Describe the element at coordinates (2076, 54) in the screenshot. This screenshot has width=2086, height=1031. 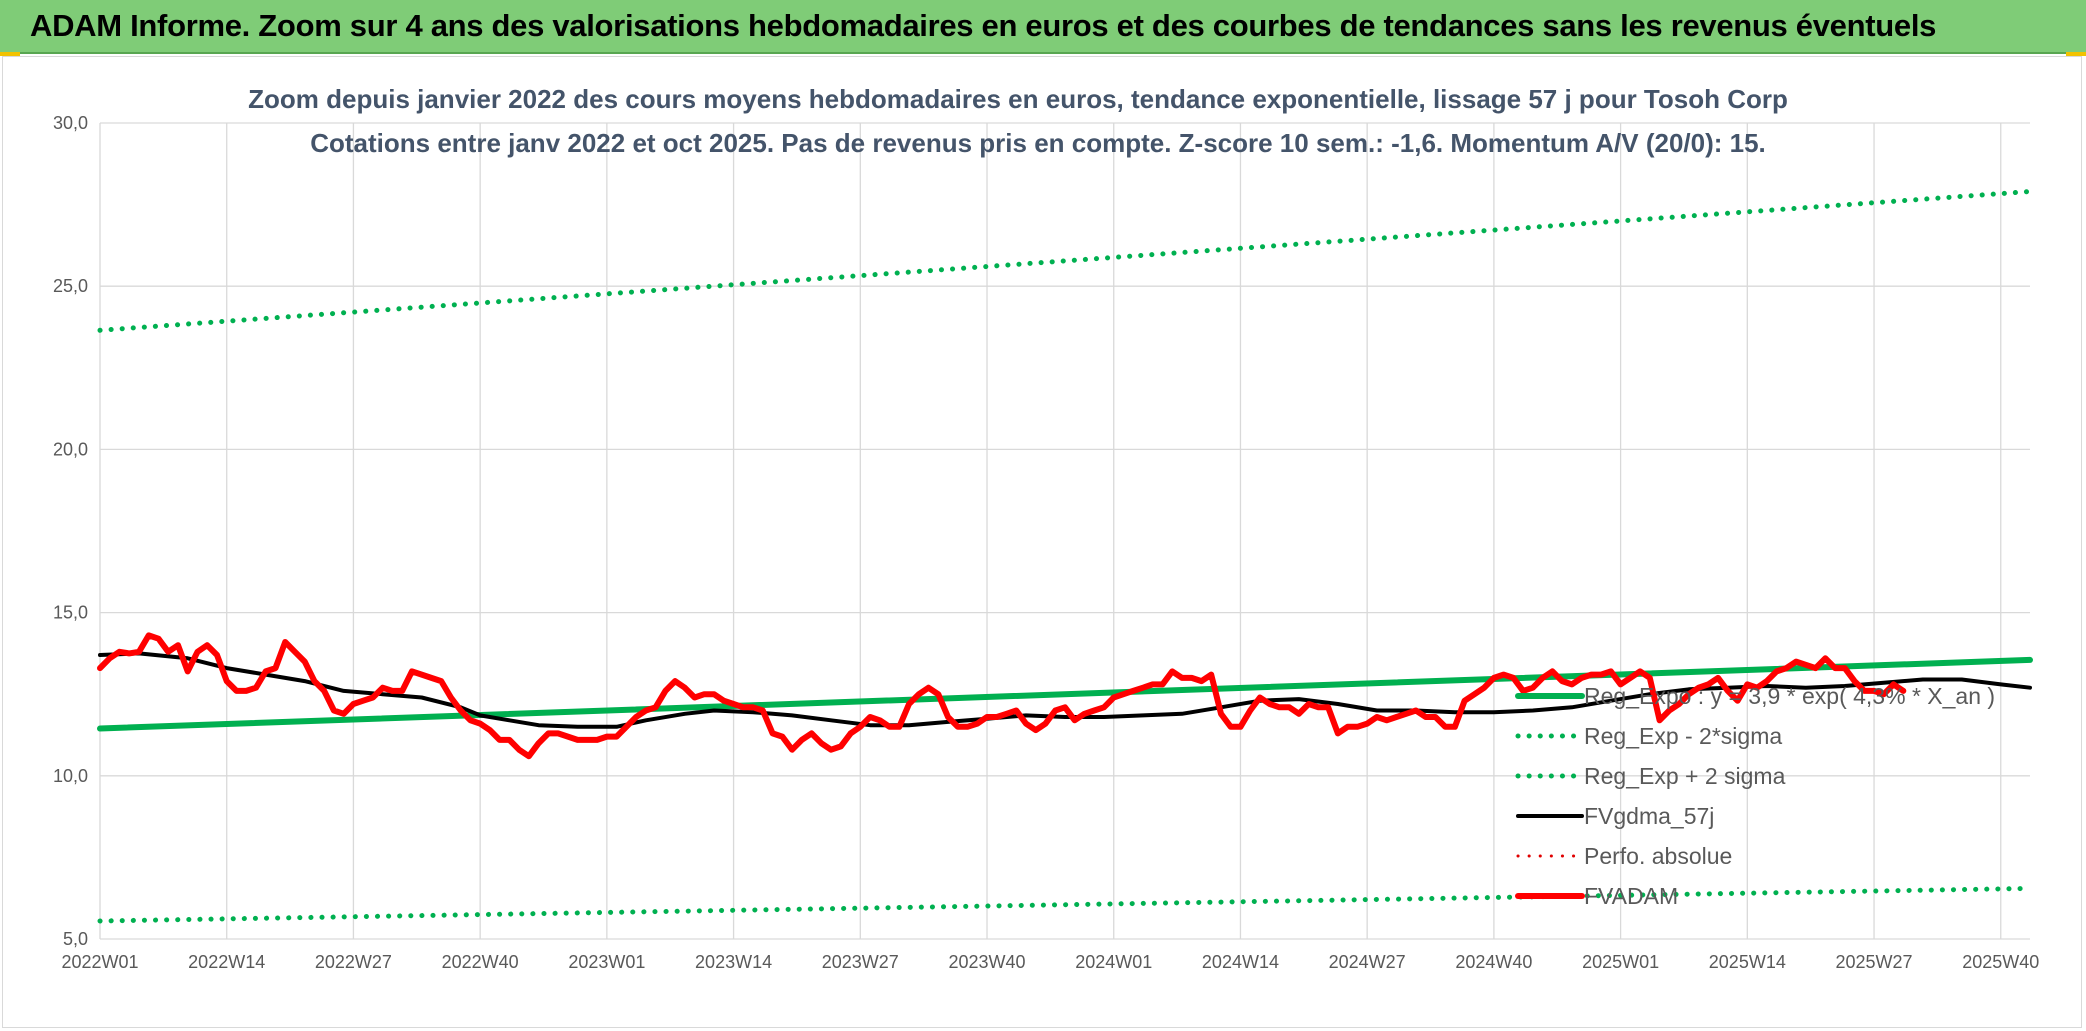
I see `corner-mark-right` at that location.